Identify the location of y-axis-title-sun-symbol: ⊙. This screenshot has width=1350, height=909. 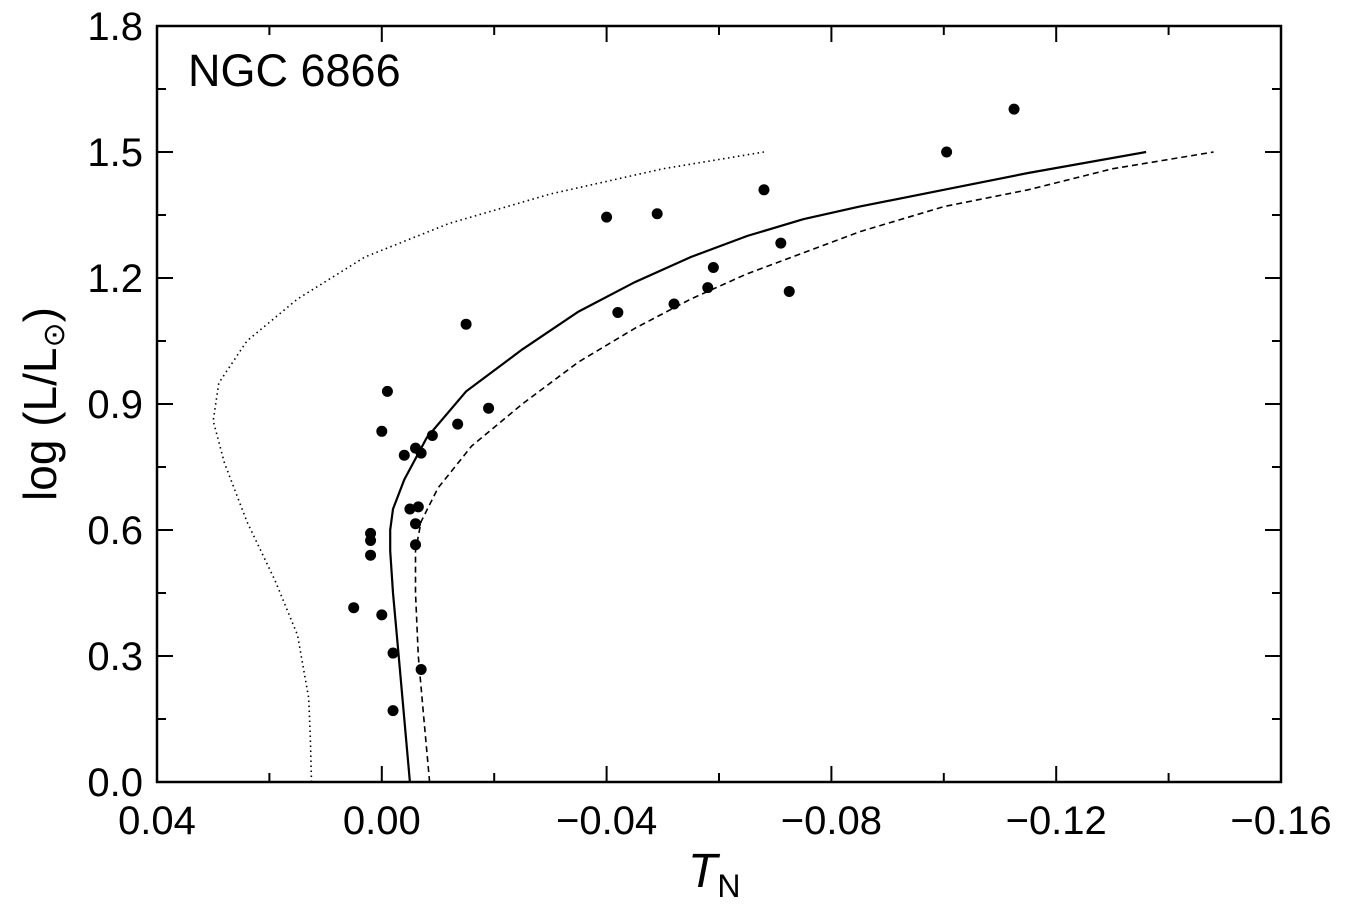
(54, 334).